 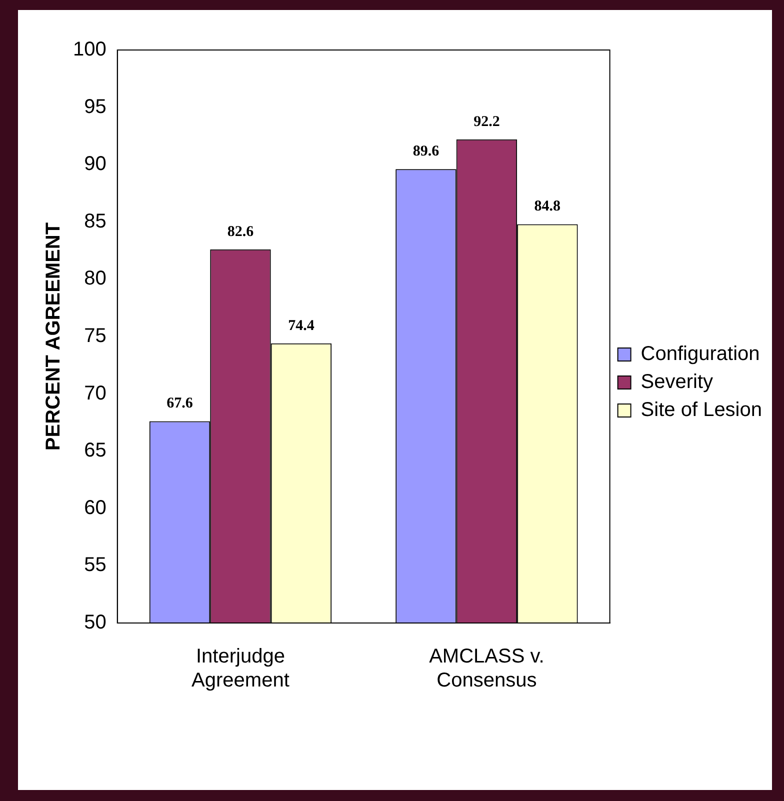 I want to click on y-tick-label: 70, so click(x=95, y=393).